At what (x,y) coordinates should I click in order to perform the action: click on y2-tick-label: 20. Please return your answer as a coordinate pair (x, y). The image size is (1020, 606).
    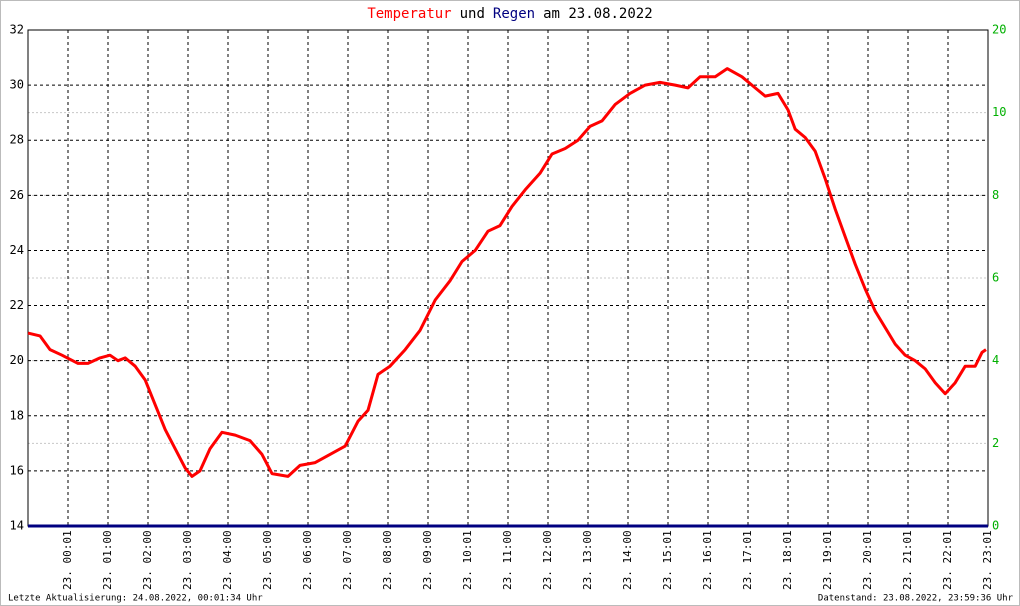
    Looking at the image, I should click on (999, 30).